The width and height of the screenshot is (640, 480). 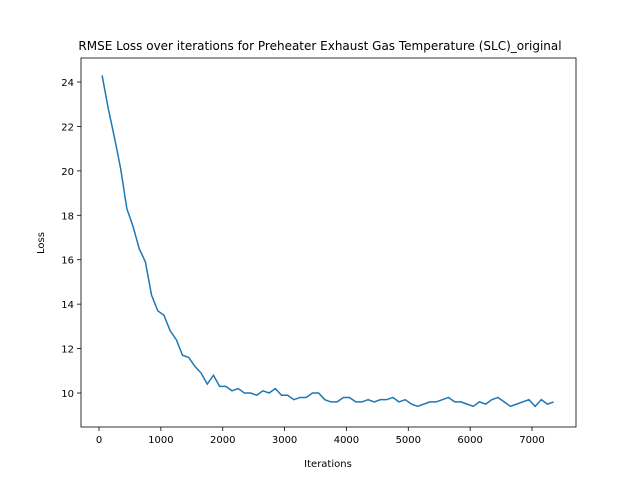 I want to click on y-tick-label: 18, so click(x=67, y=216).